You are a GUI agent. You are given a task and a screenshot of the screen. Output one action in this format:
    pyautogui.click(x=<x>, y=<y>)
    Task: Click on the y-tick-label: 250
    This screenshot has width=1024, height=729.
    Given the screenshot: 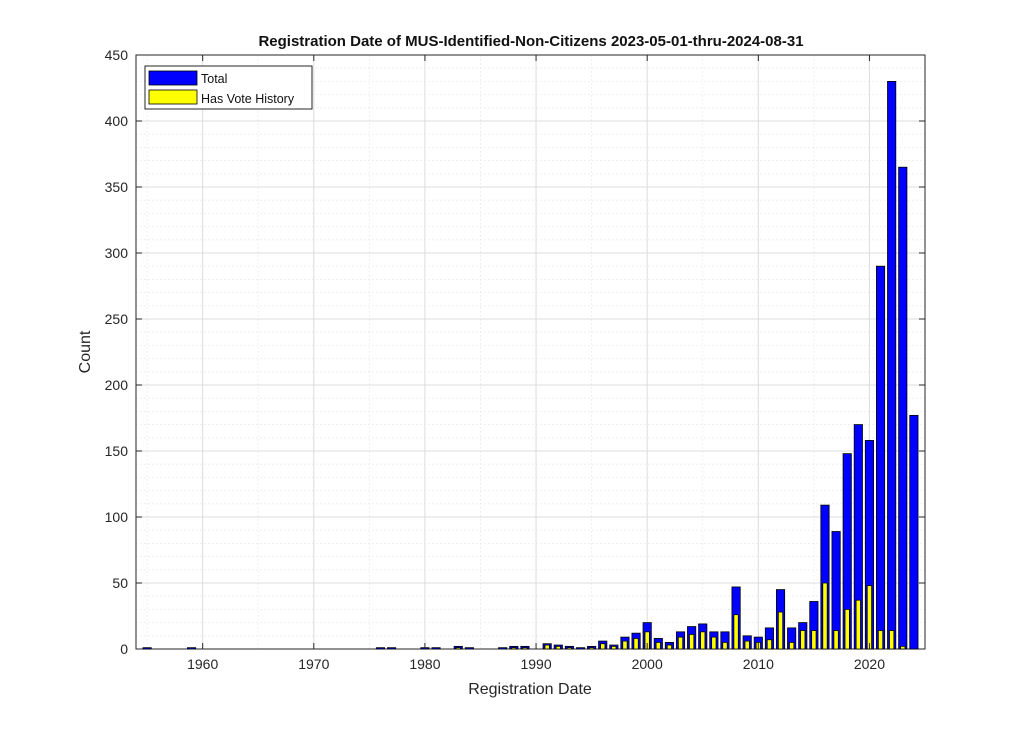 What is the action you would take?
    pyautogui.click(x=117, y=319)
    